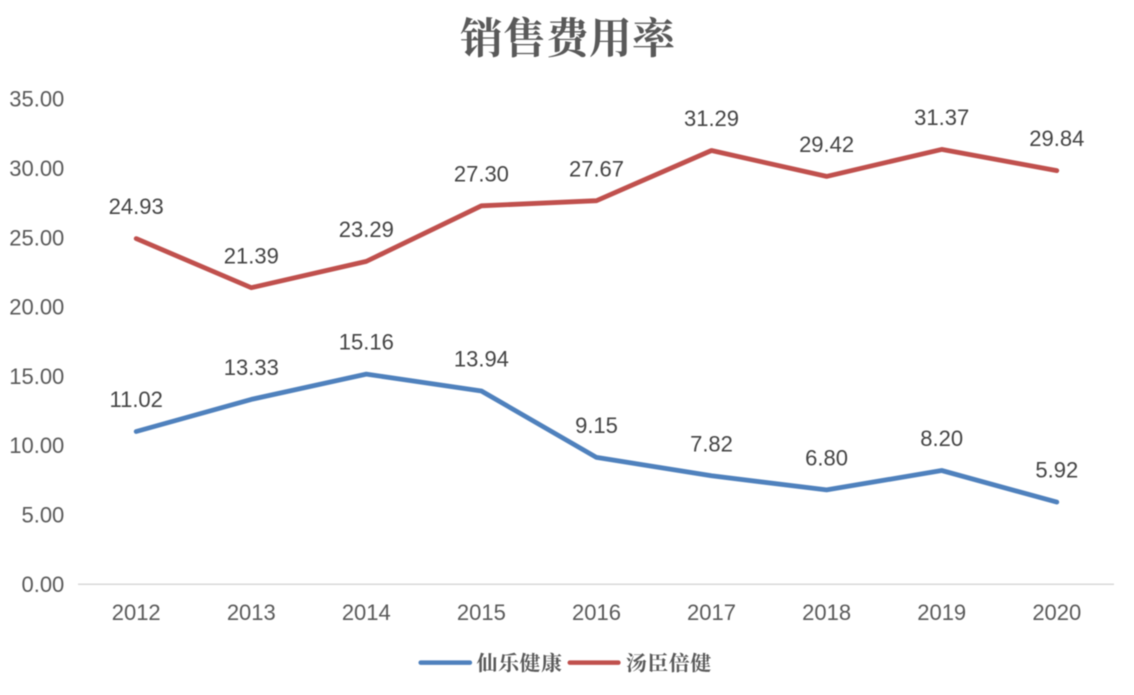 The image size is (1134, 695). What do you see at coordinates (826, 144) in the screenshot?
I see `svg-text: 29.42` at bounding box center [826, 144].